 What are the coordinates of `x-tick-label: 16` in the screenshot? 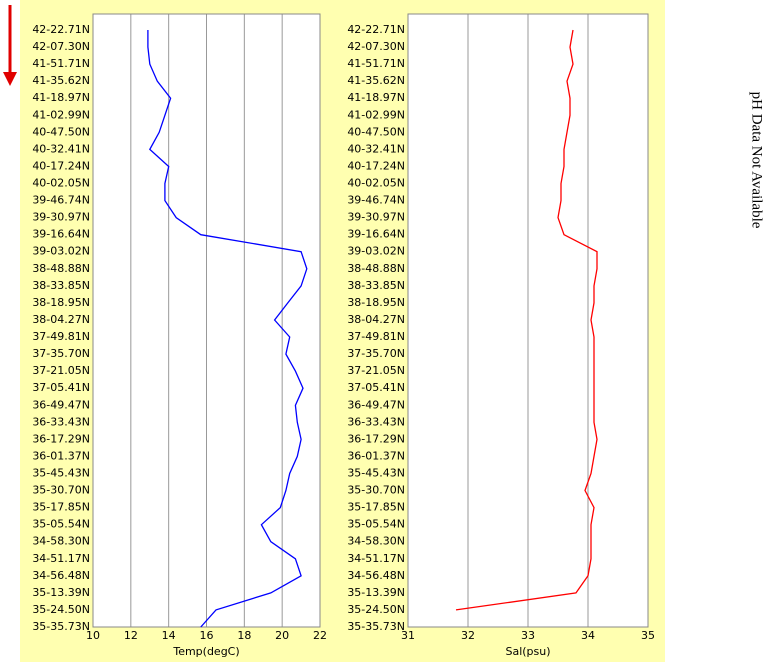 It's located at (207, 635).